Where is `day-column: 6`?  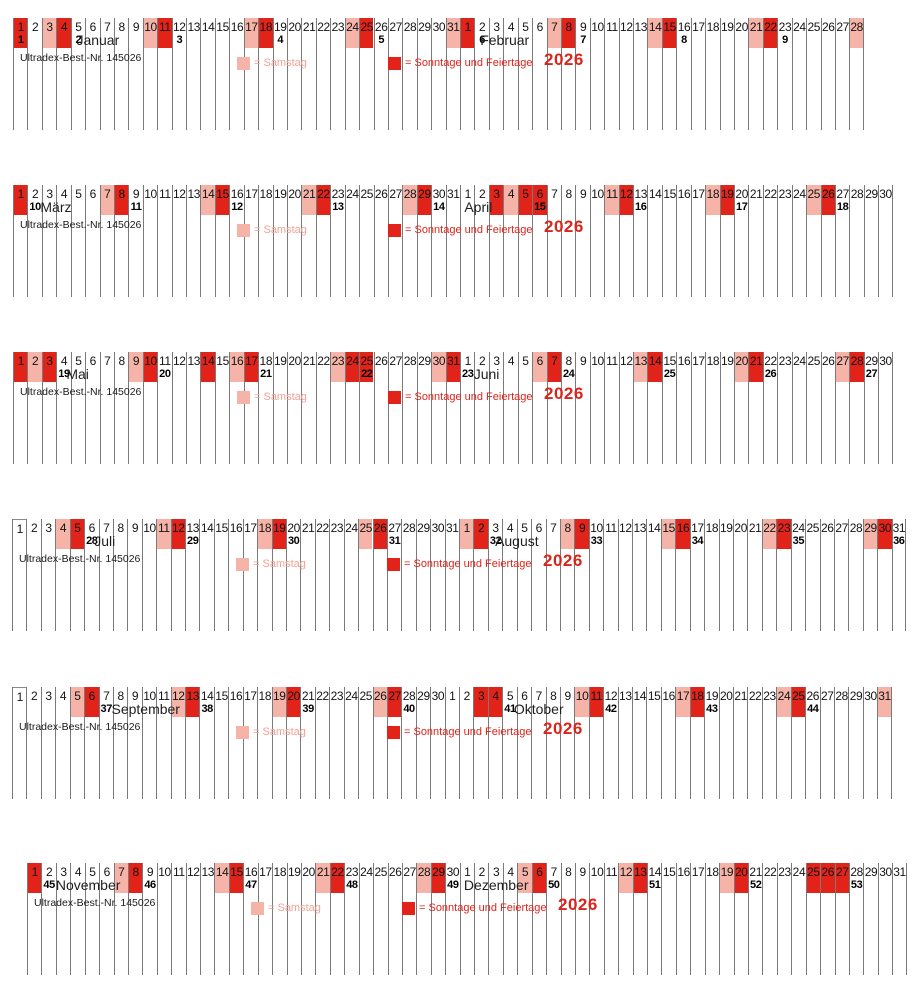
day-column: 6 is located at coordinates (539, 74).